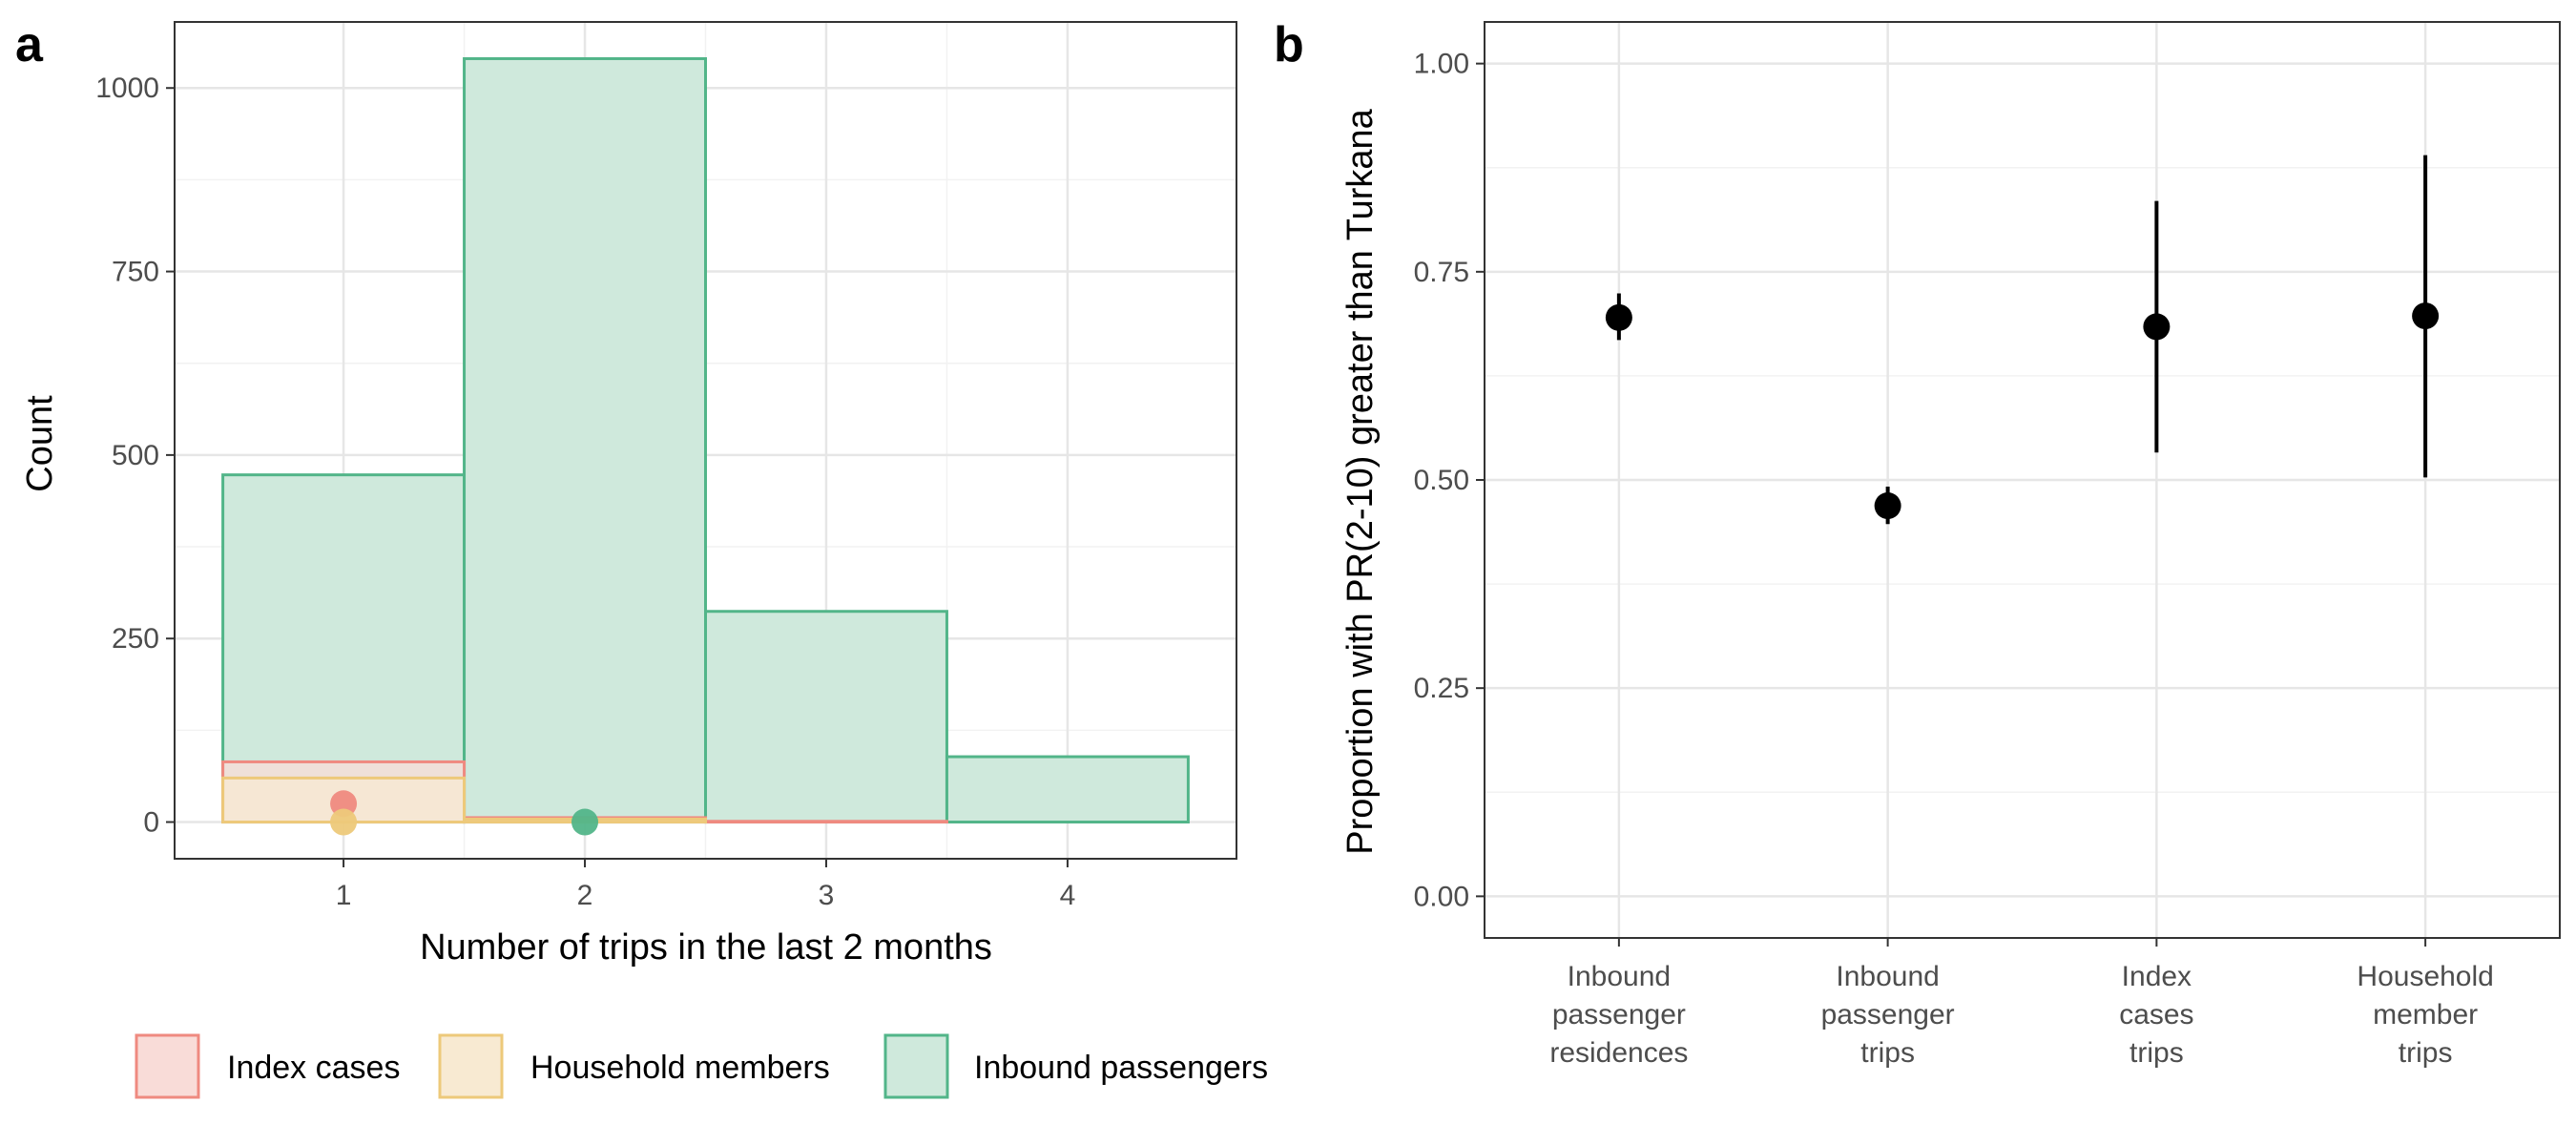  Describe the element at coordinates (2157, 976) in the screenshot. I see `x-category-label: Index` at that location.